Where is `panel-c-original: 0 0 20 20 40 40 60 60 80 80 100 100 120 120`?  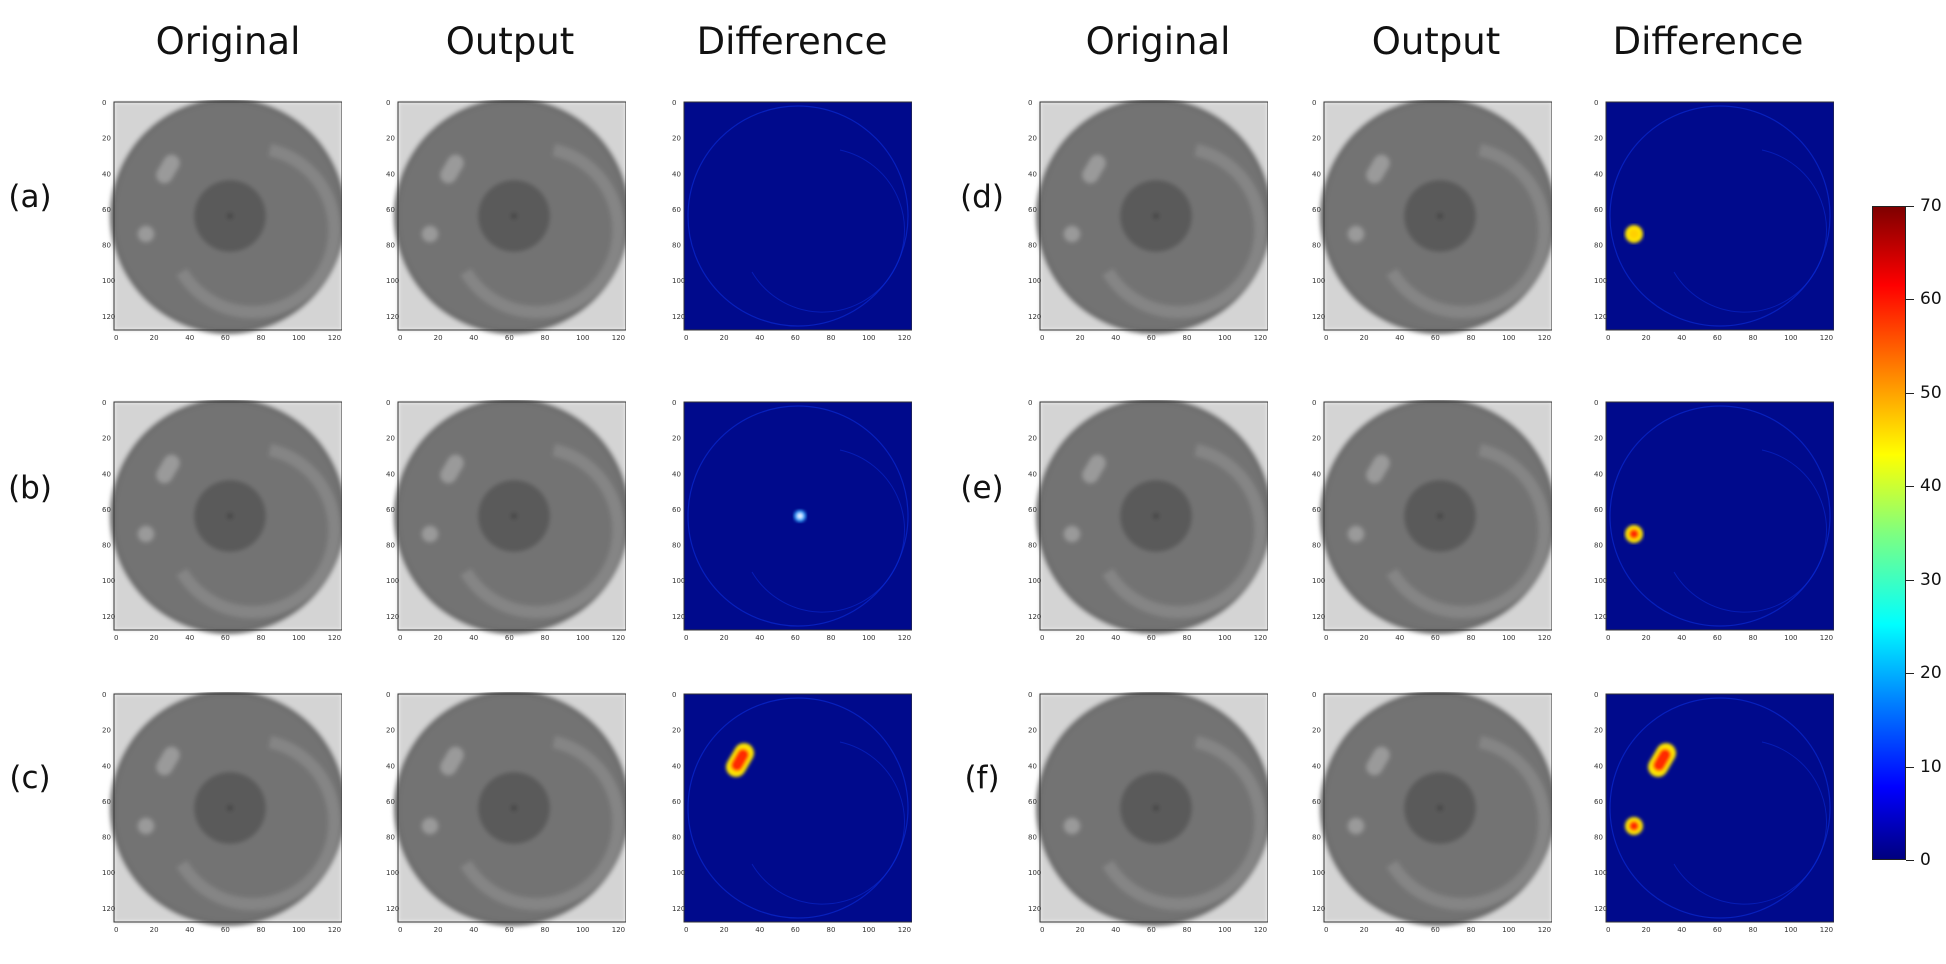 panel-c-original: 0 0 20 20 40 40 60 60 80 80 100 100 120 120 is located at coordinates (222, 813).